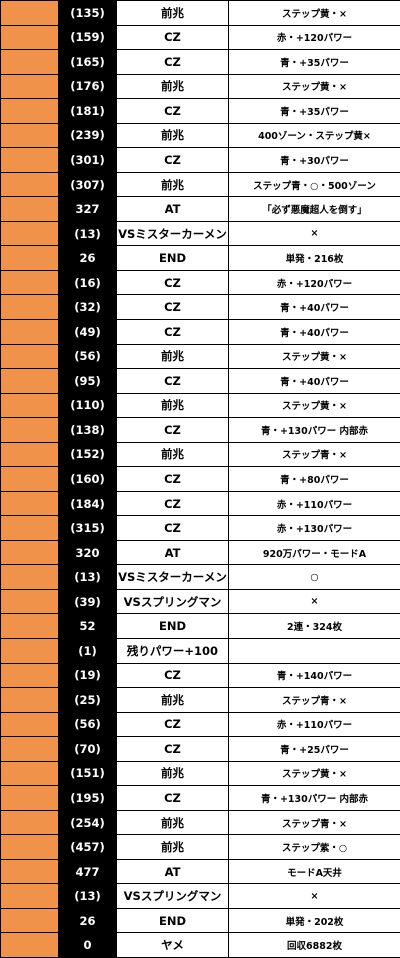 The width and height of the screenshot is (400, 958). Describe the element at coordinates (88, 651) in the screenshot. I see `game-count-cell: (1)` at that location.